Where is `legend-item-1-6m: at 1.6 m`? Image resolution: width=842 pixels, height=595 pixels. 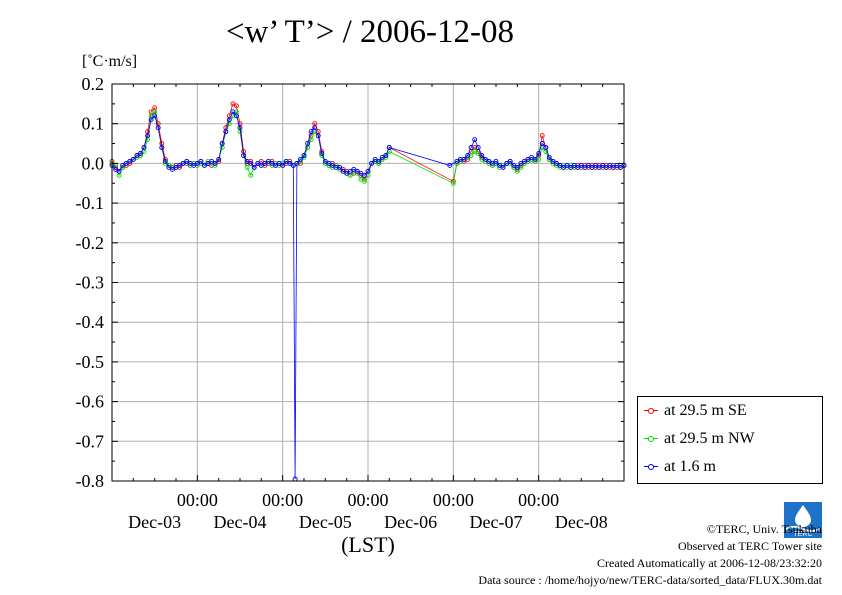 legend-item-1-6m: at 1.6 m is located at coordinates (680, 467).